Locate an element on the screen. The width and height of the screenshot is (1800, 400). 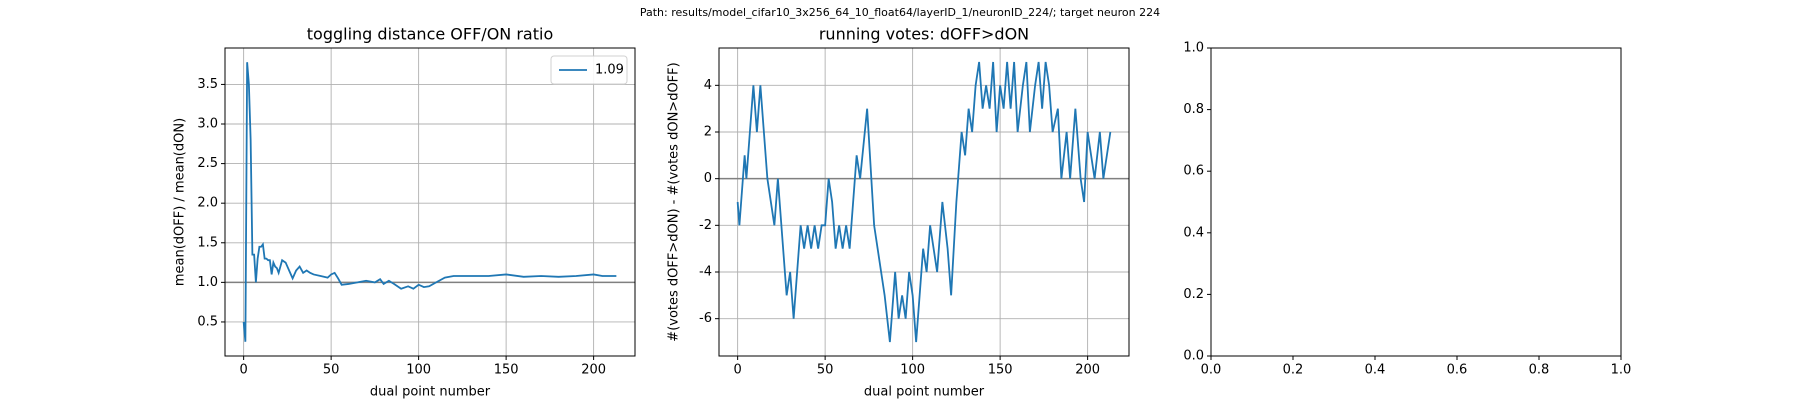
y-tick-label: 1.5 is located at coordinates (207, 242).